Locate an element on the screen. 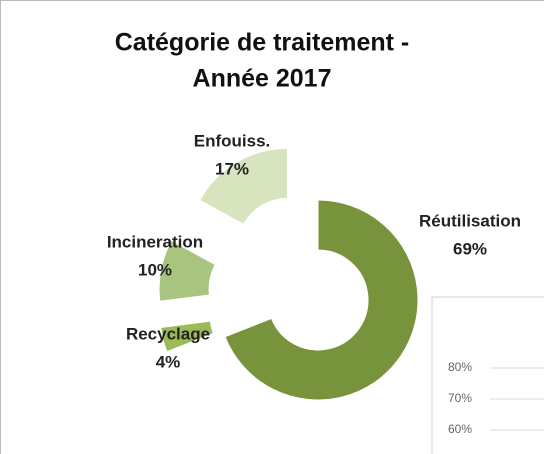 The height and width of the screenshot is (454, 544). y-tick-label: 80% is located at coordinates (460, 367).